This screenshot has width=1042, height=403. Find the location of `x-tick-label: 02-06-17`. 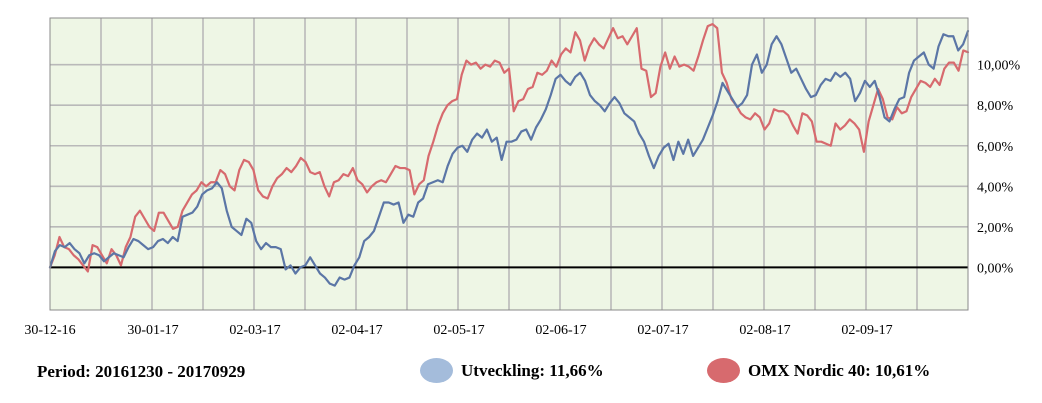

x-tick-label: 02-06-17 is located at coordinates (560, 330).